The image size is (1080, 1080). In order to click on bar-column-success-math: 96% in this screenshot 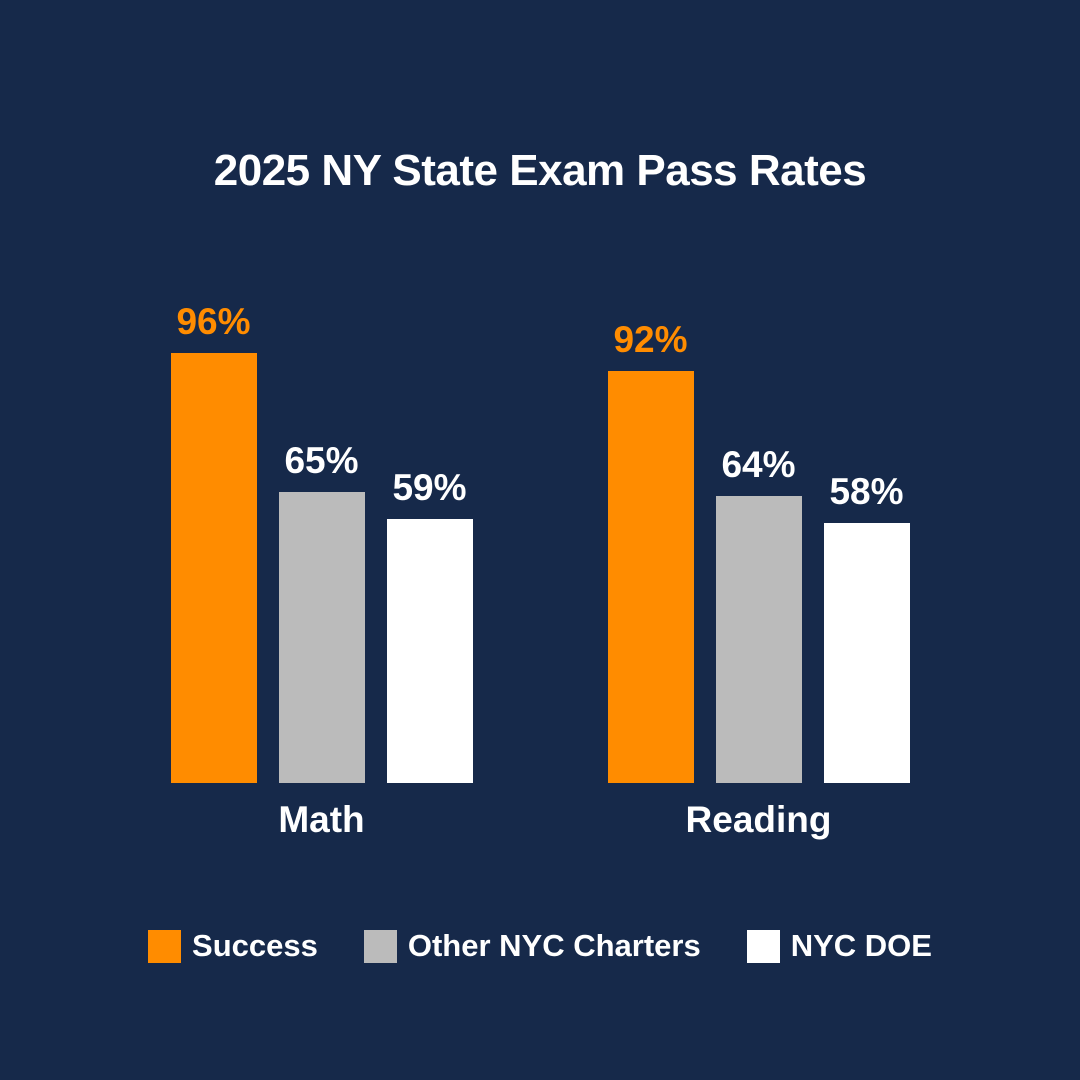, I will do `click(213, 542)`.